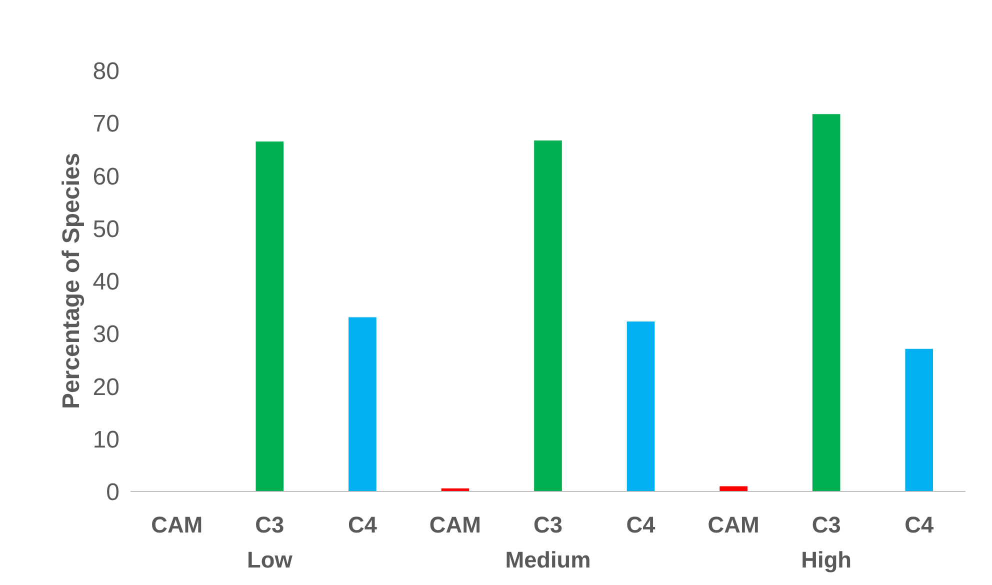 This screenshot has height=585, width=992. What do you see at coordinates (106, 229) in the screenshot?
I see `y-tick-label: 50` at bounding box center [106, 229].